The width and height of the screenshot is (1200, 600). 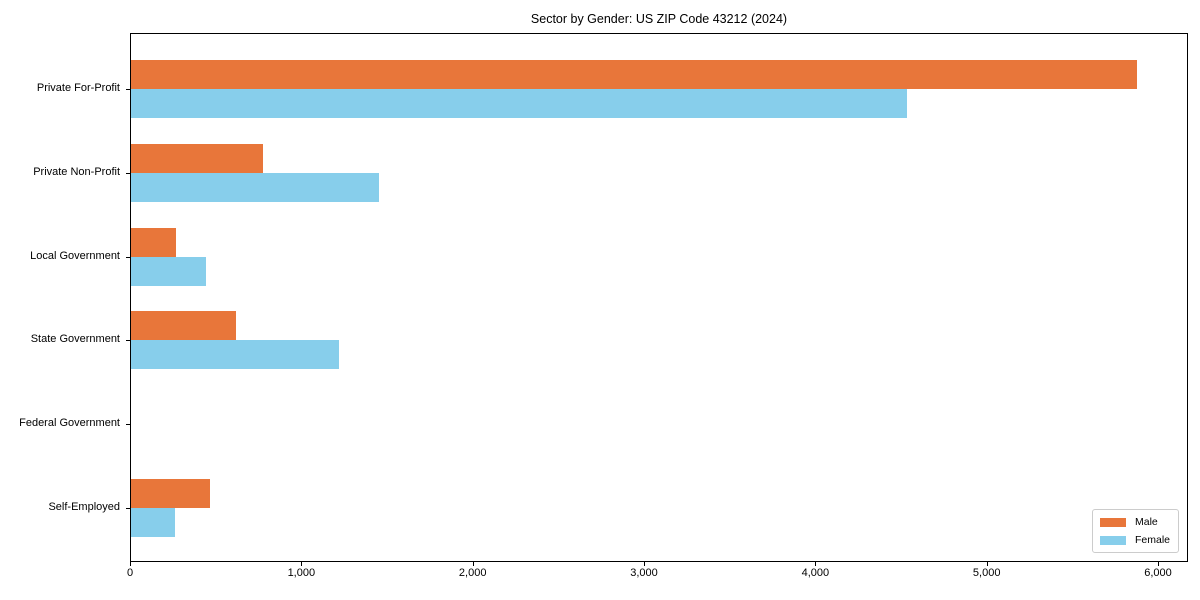 I want to click on bar-male-self-employed, so click(x=170, y=493).